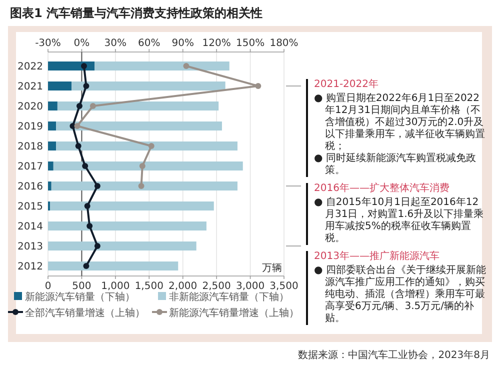 Image resolution: width=500 pixels, height=374 pixels. Describe the element at coordinates (30, 167) in the screenshot. I see `y-tick-label: 2017` at that location.